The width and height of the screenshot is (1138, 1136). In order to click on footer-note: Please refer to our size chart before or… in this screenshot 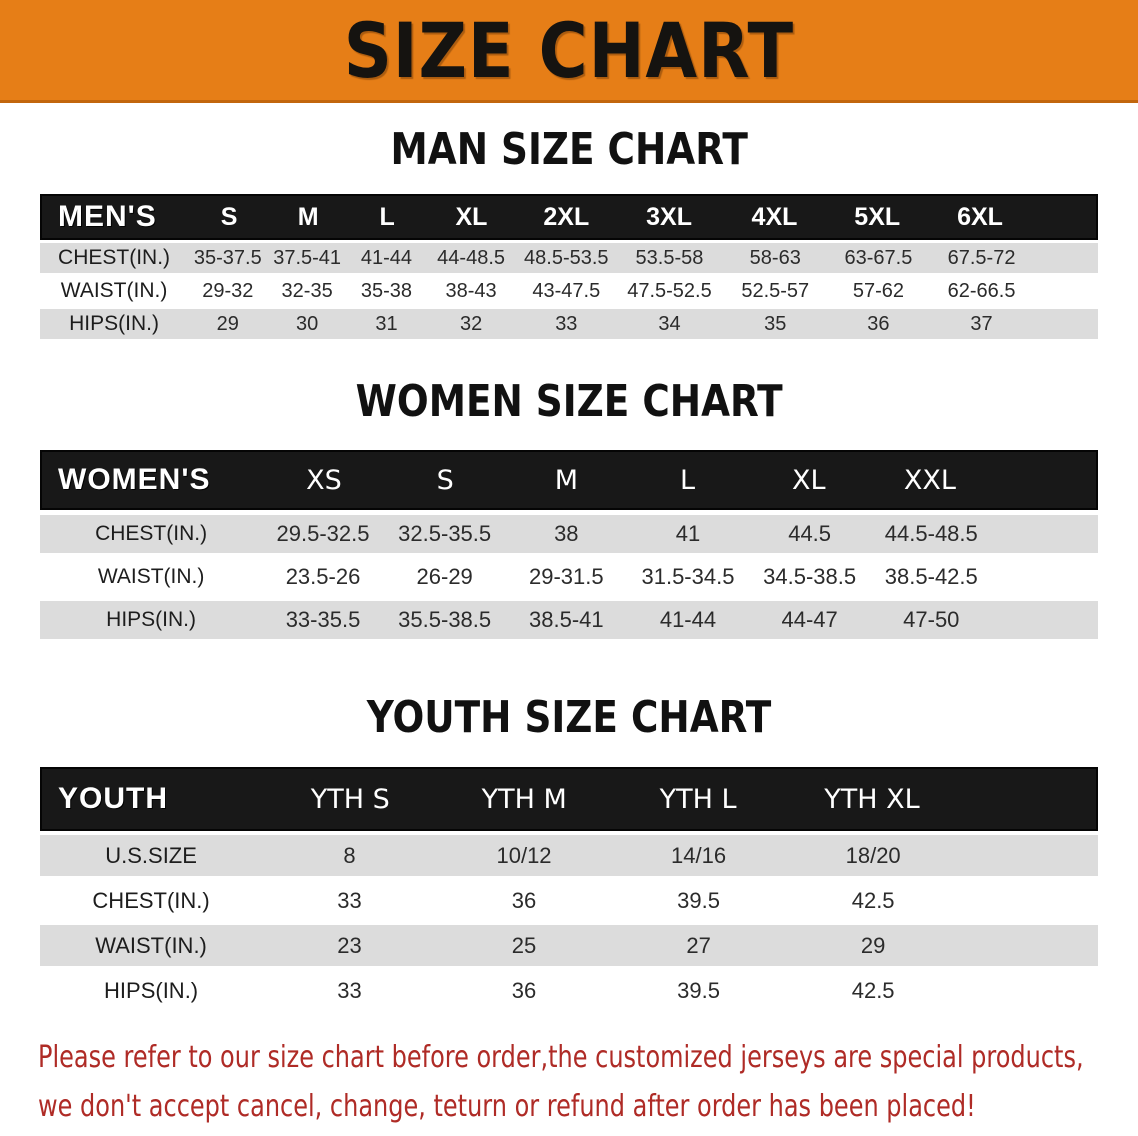, I will do `click(588, 1082)`.